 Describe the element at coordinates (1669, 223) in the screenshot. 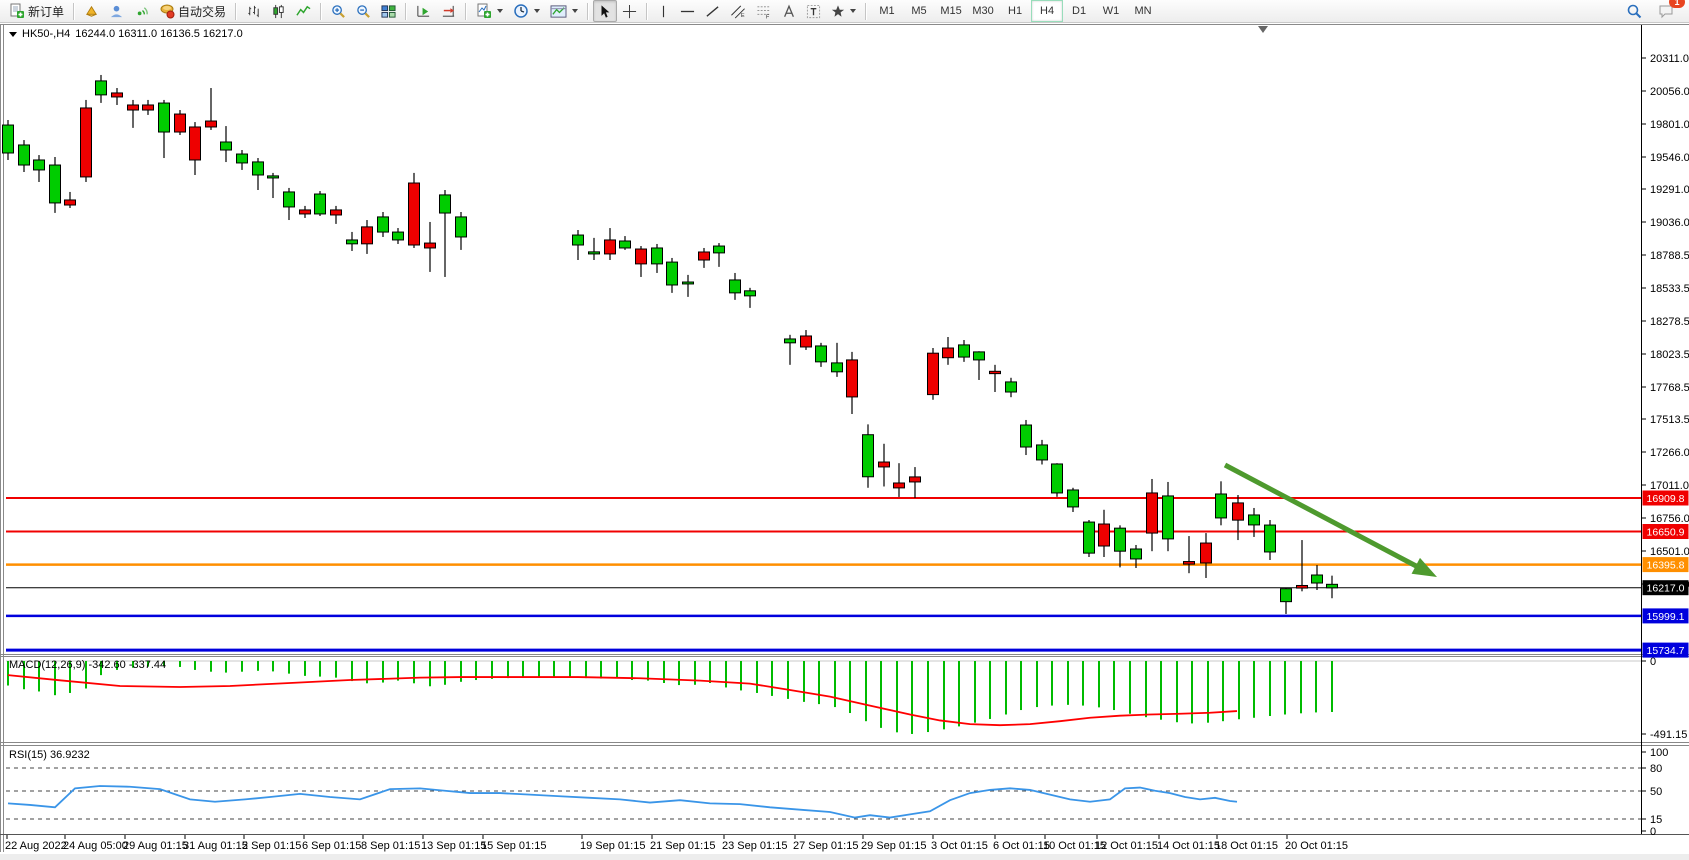

I see `price-tick-label: 19036.0` at that location.